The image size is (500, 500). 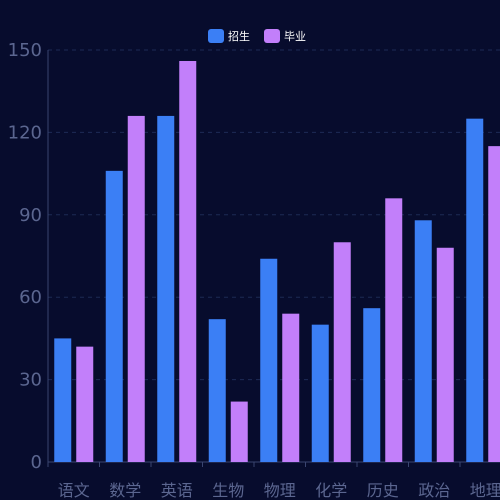 What do you see at coordinates (475, 290) in the screenshot?
I see `bar-招生-地理` at bounding box center [475, 290].